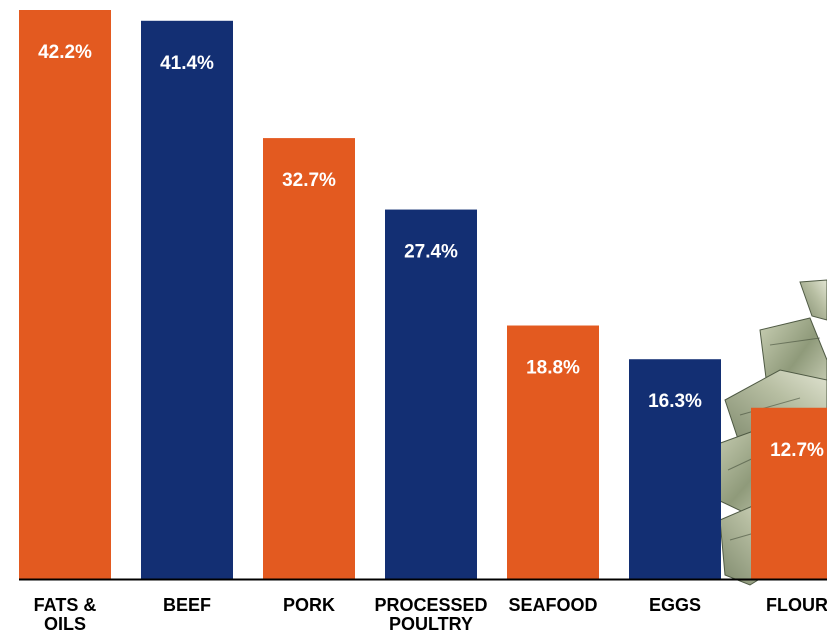 This screenshot has width=827, height=635. Describe the element at coordinates (187, 63) in the screenshot. I see `bar-value-label-1: 41.4%` at that location.